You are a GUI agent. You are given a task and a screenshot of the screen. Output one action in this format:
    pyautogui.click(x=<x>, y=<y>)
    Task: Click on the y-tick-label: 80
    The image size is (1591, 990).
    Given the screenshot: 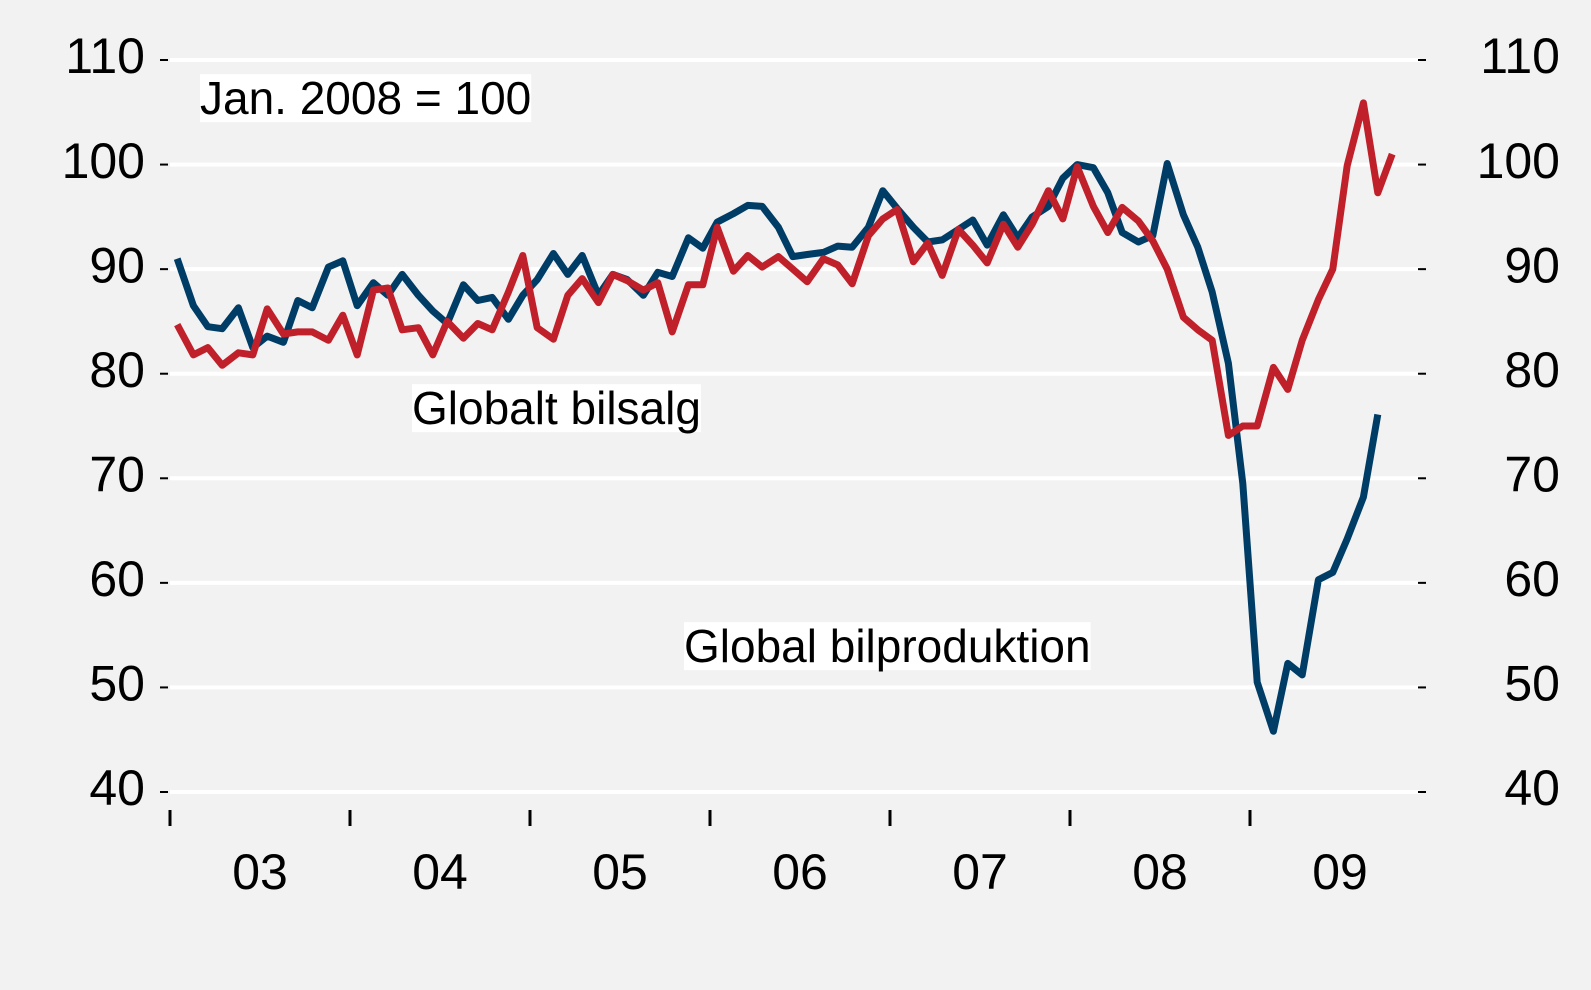 What is the action you would take?
    pyautogui.click(x=117, y=370)
    